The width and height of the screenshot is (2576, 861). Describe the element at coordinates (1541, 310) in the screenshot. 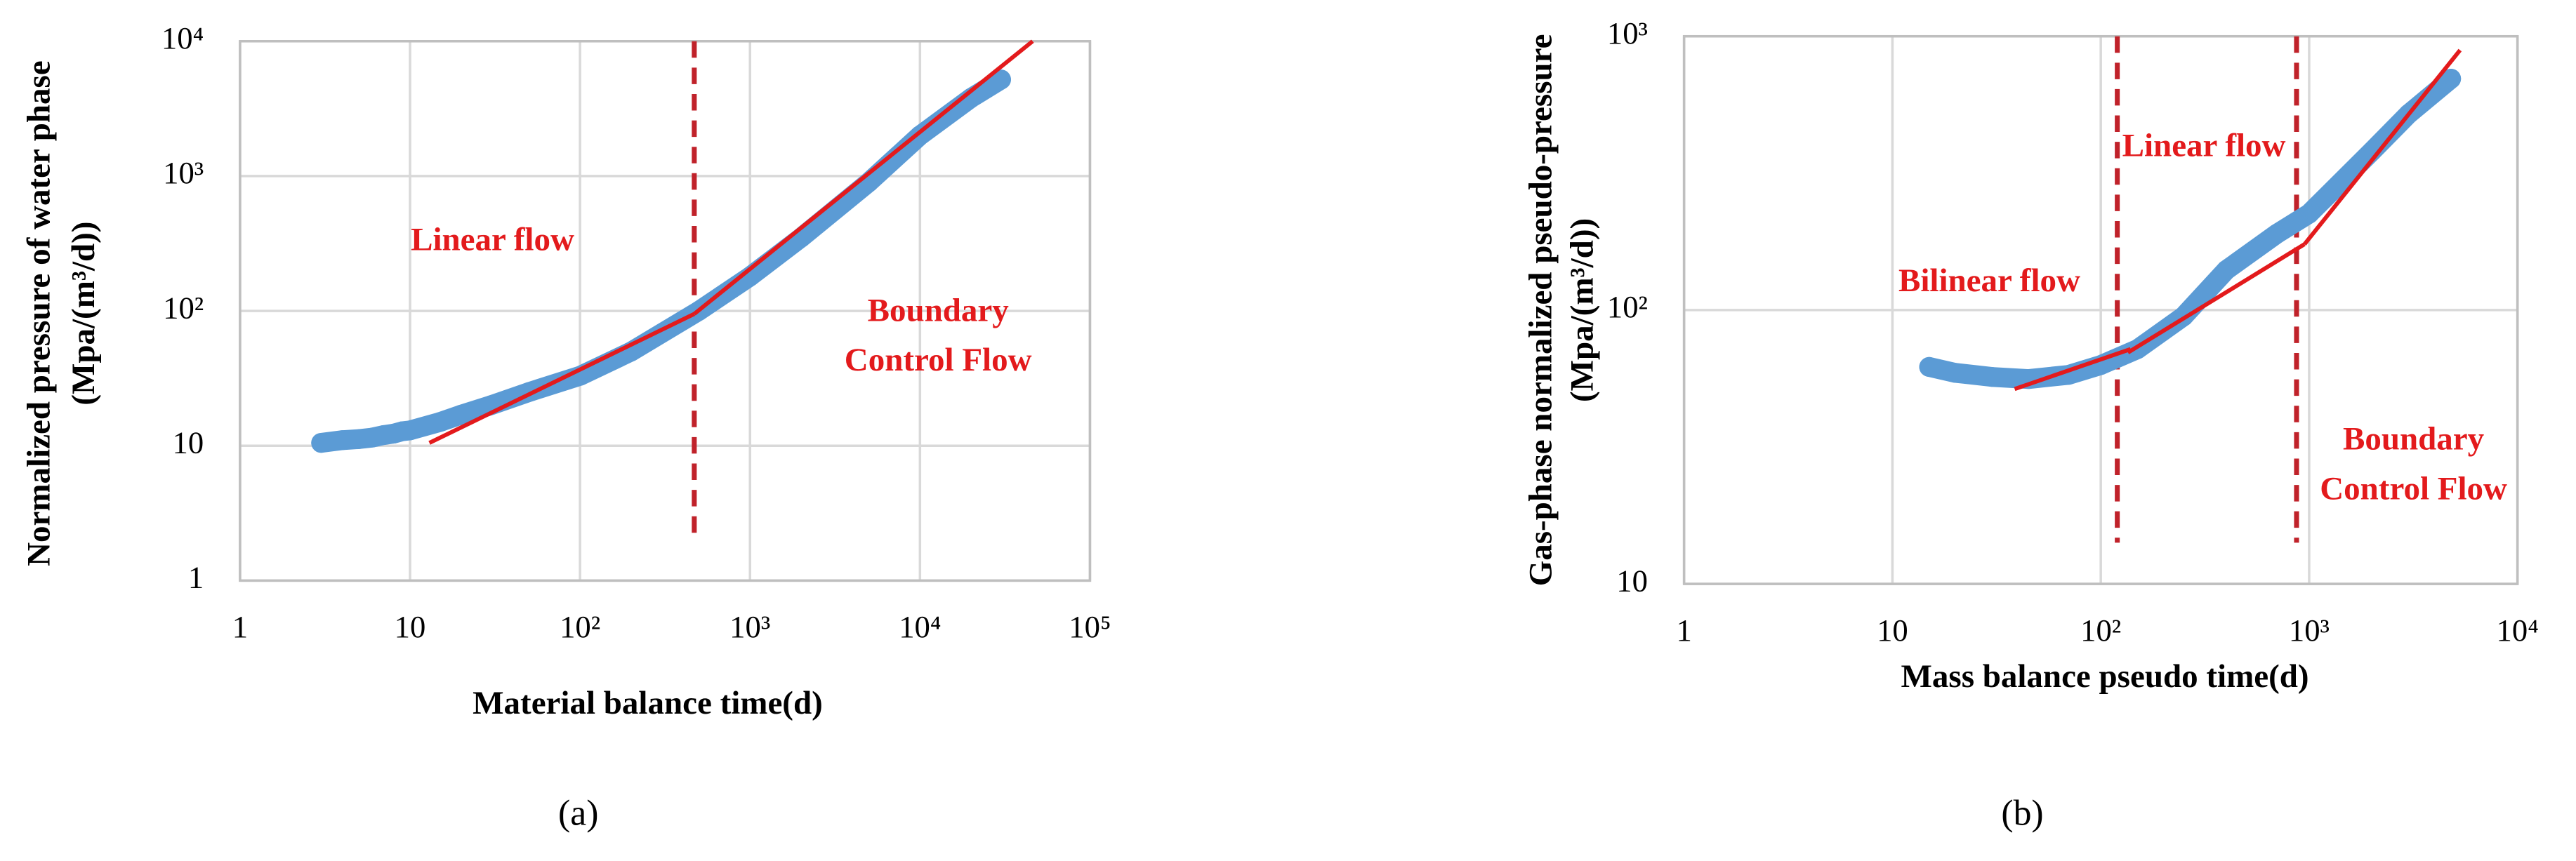

I see `y-axis-title: Gas-phase normalized pseudo-pressure` at that location.